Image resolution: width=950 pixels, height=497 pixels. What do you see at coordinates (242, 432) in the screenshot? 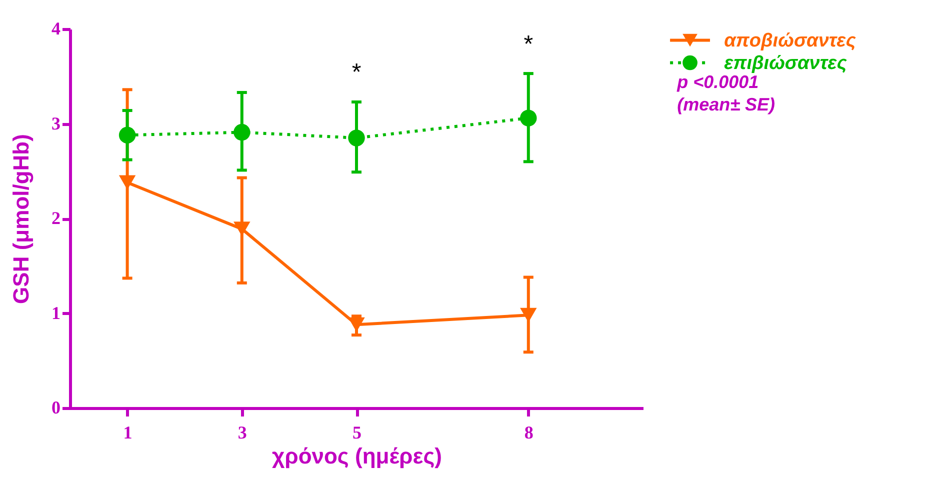
I see `x-tick-label: 3` at bounding box center [242, 432].